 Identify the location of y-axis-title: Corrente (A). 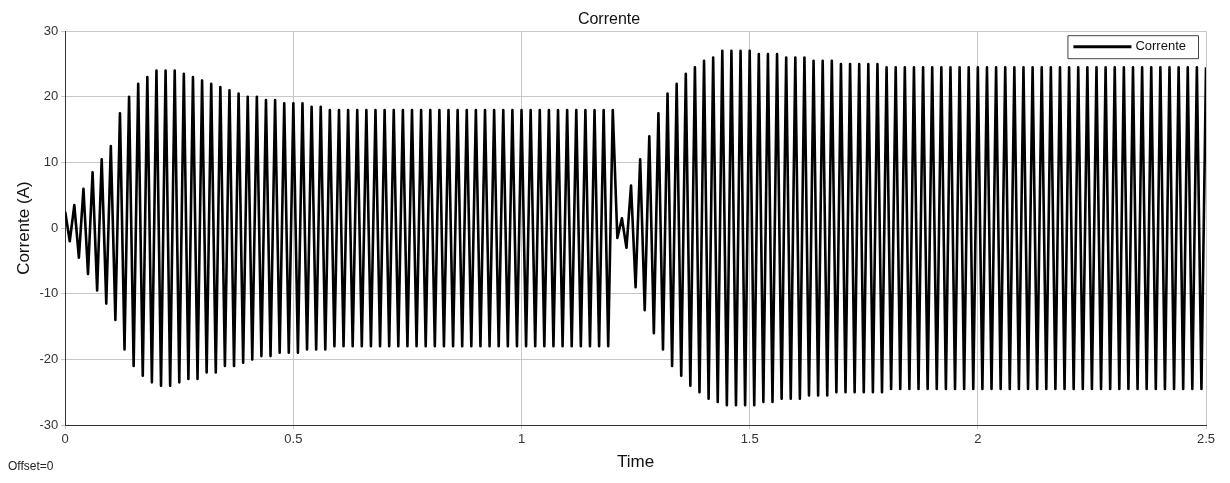
(23, 228).